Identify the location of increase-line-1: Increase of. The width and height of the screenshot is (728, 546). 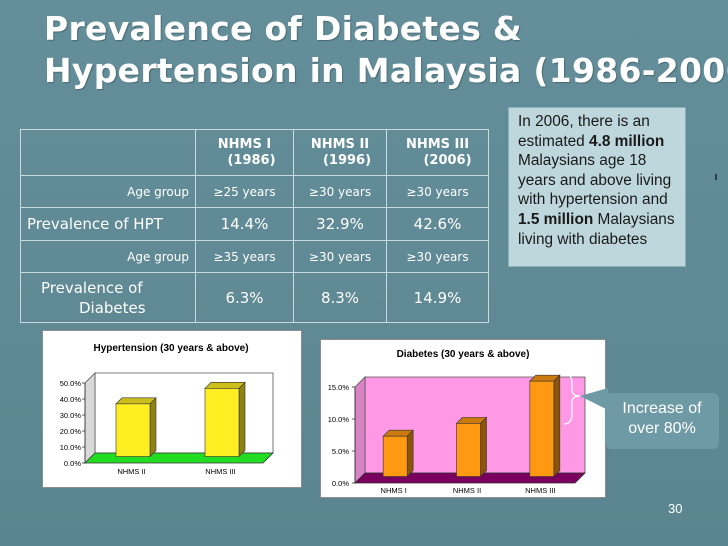
(662, 408).